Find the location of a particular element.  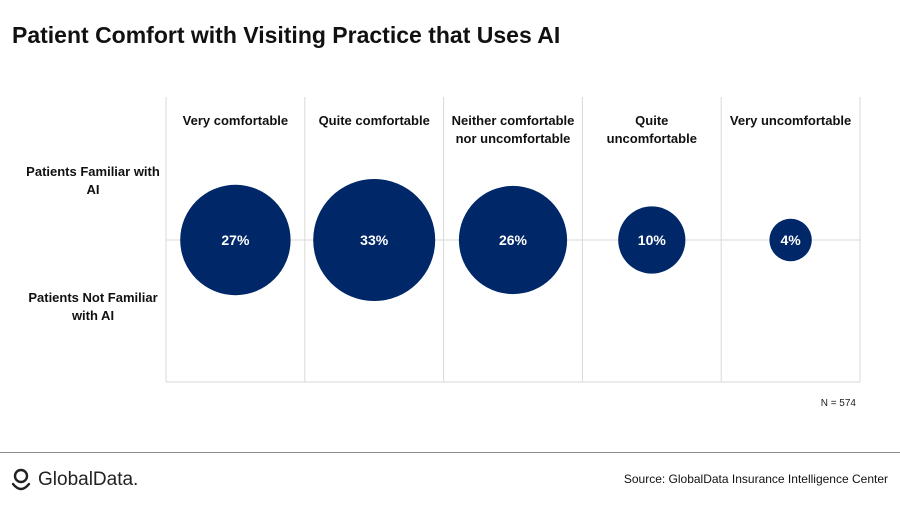

column-label: Very uncomfortable is located at coordinates (790, 120).